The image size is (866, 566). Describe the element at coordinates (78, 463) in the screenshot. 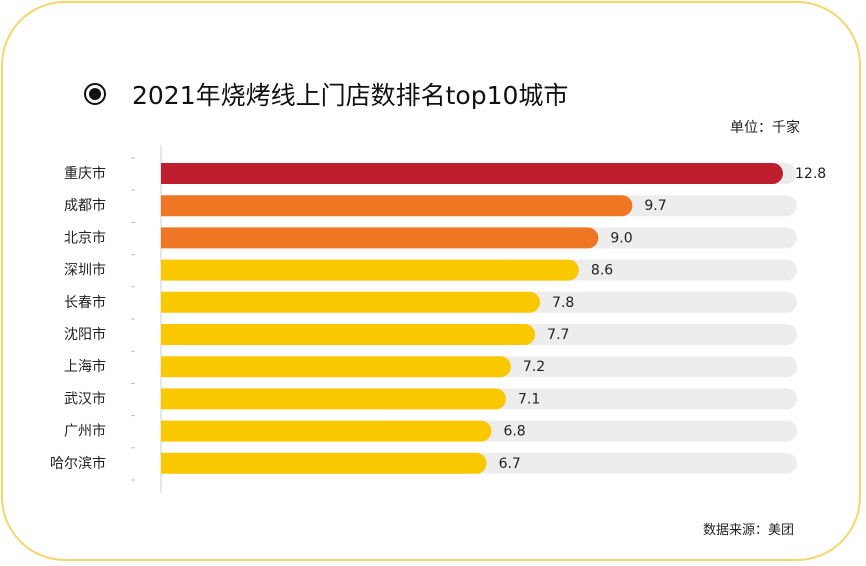

I see `category-label: 哈尔滨市` at that location.